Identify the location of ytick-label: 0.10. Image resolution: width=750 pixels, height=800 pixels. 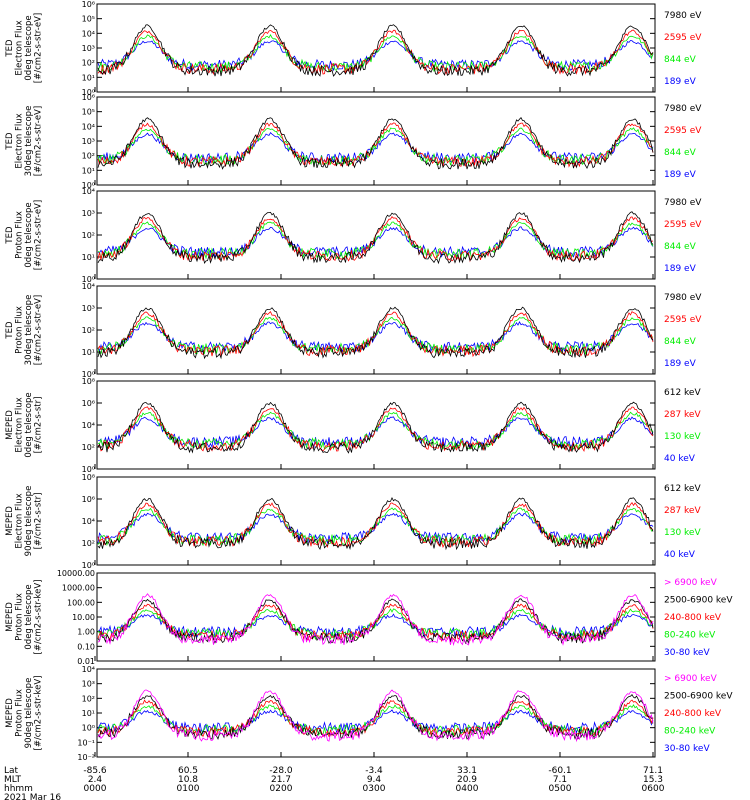
(86, 646).